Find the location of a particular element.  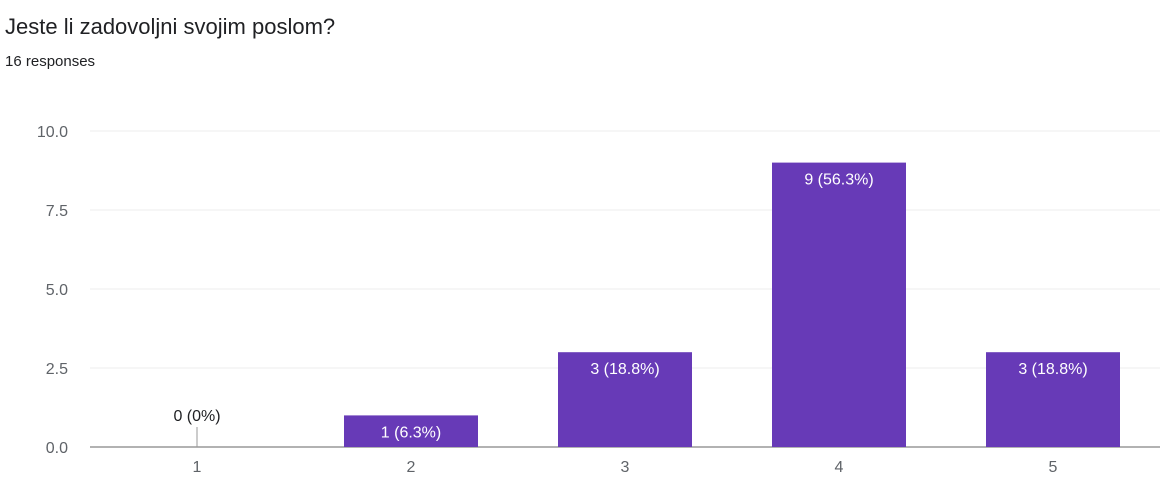

y-tick-label: 2.5 is located at coordinates (57, 369).